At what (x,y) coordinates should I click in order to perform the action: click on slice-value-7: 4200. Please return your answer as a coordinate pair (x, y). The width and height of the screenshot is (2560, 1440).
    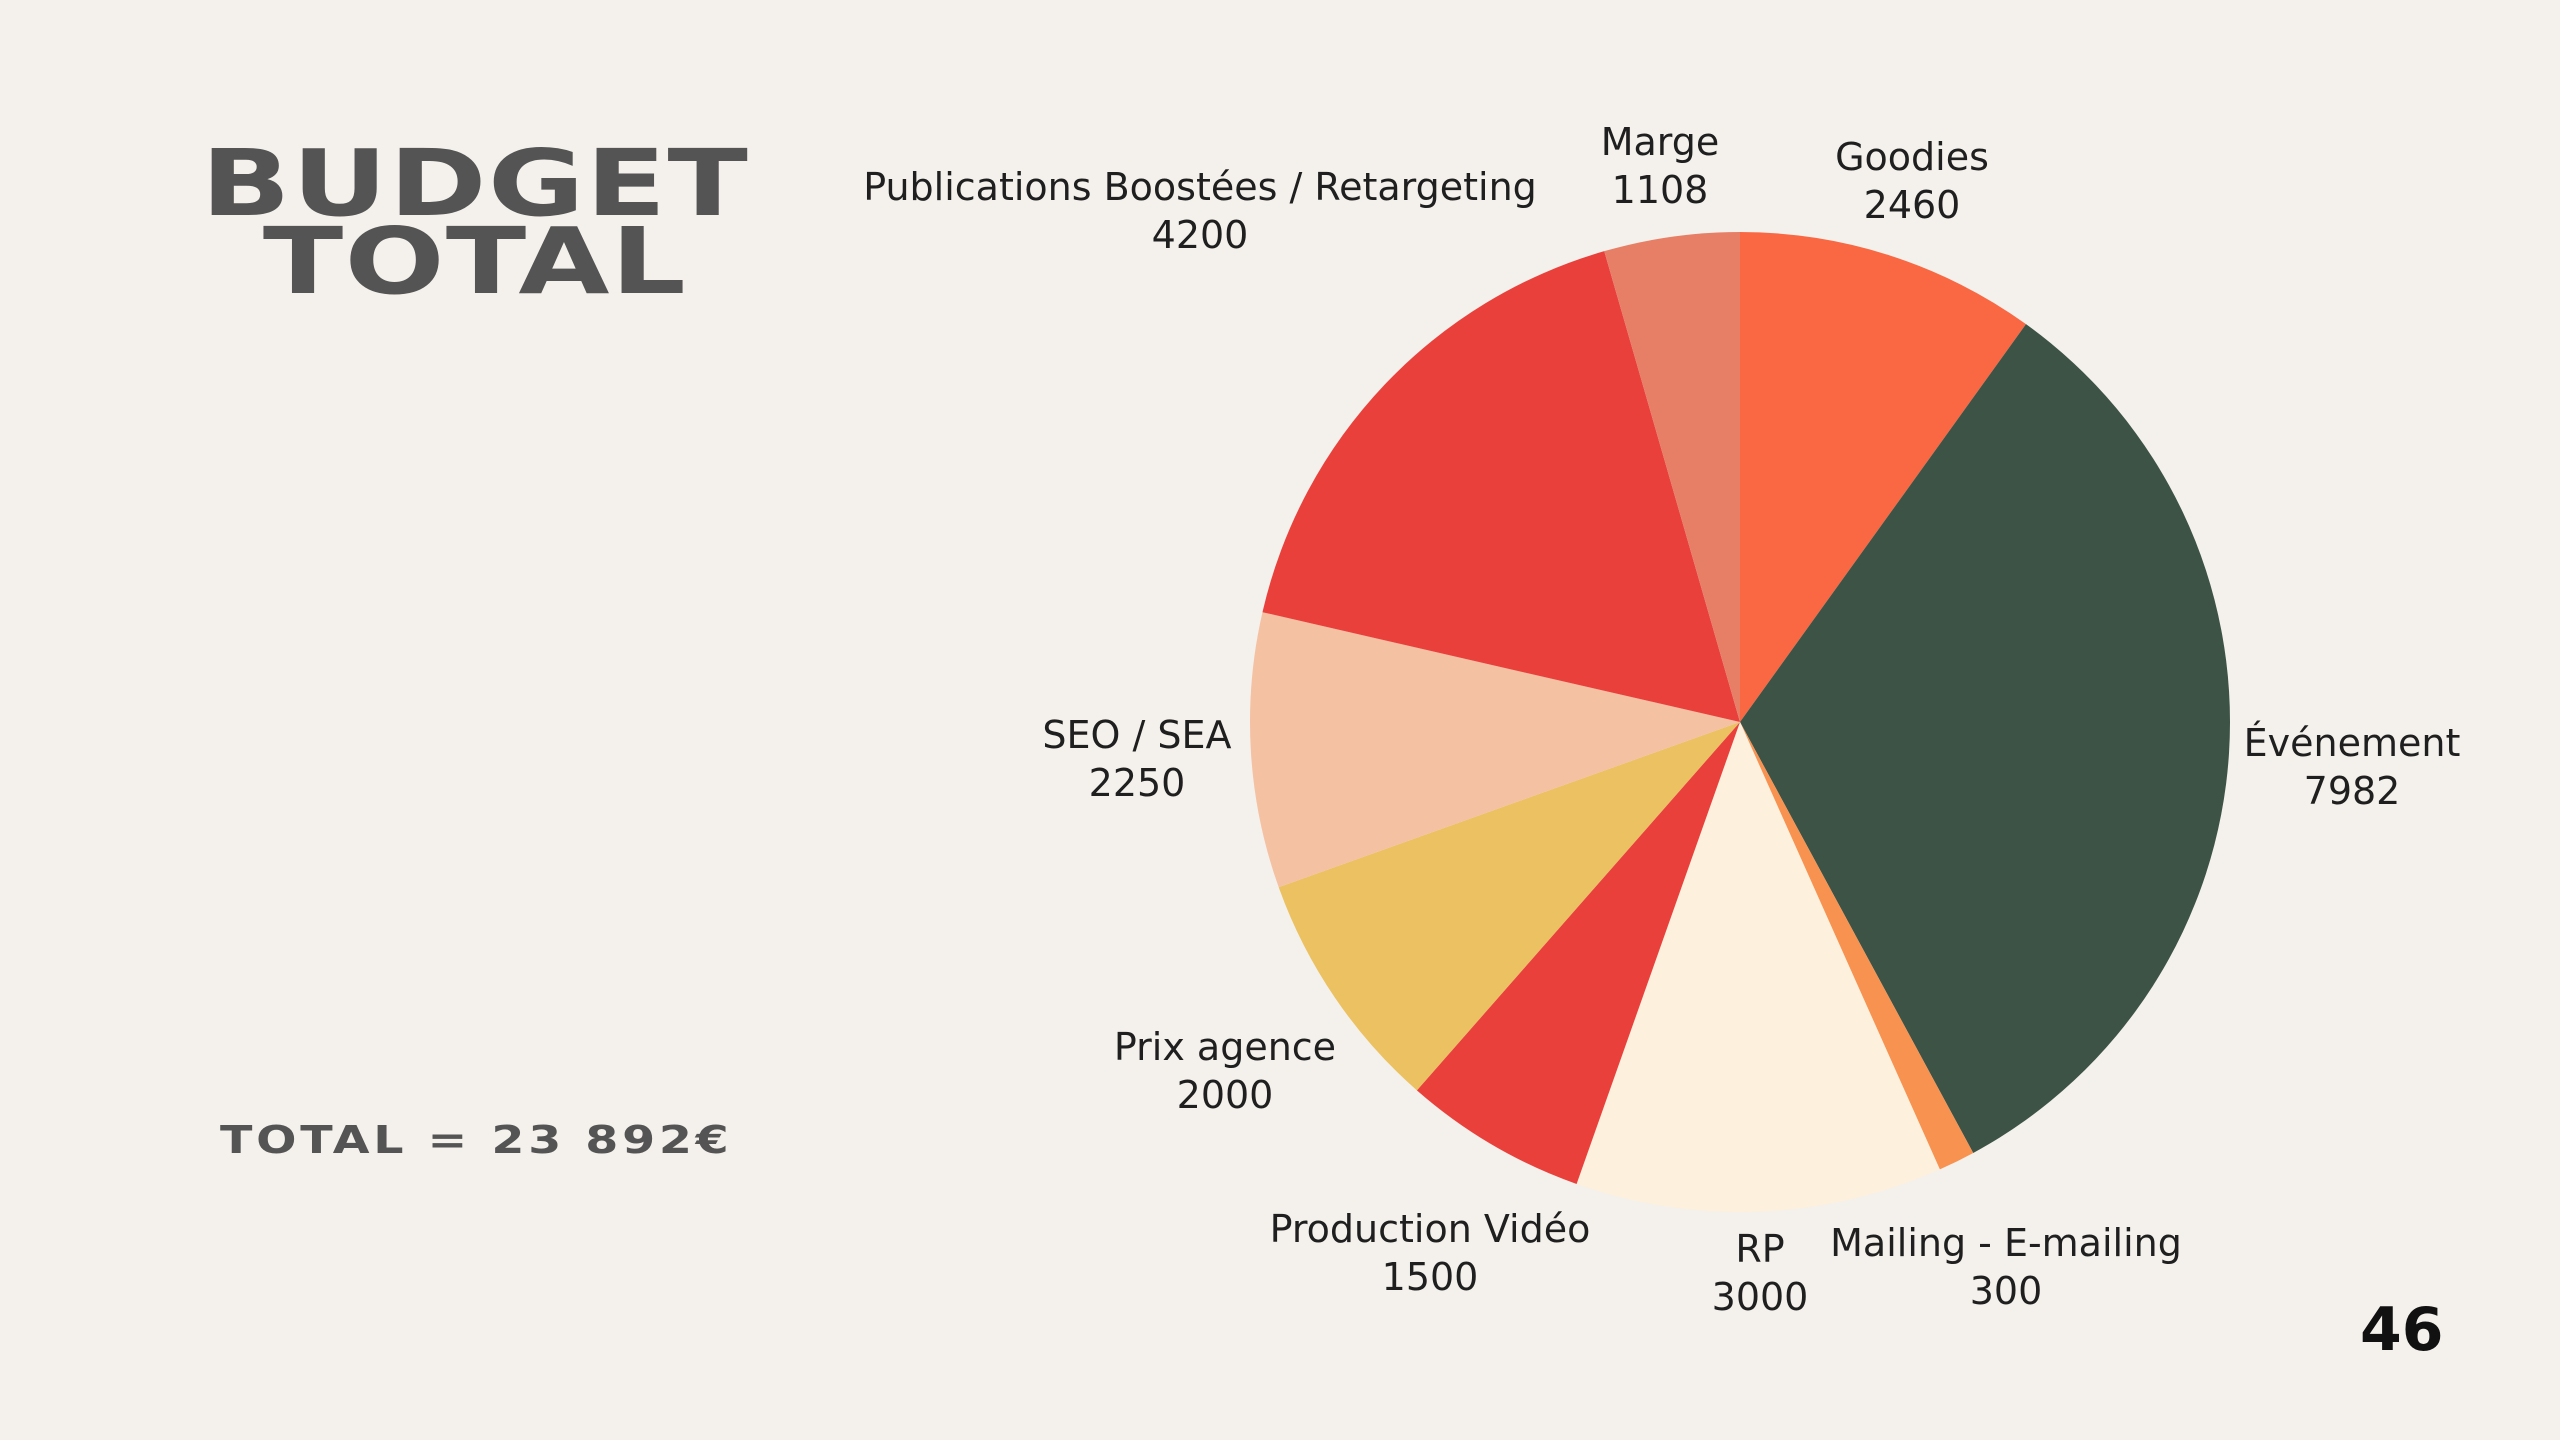
    Looking at the image, I should click on (1200, 235).